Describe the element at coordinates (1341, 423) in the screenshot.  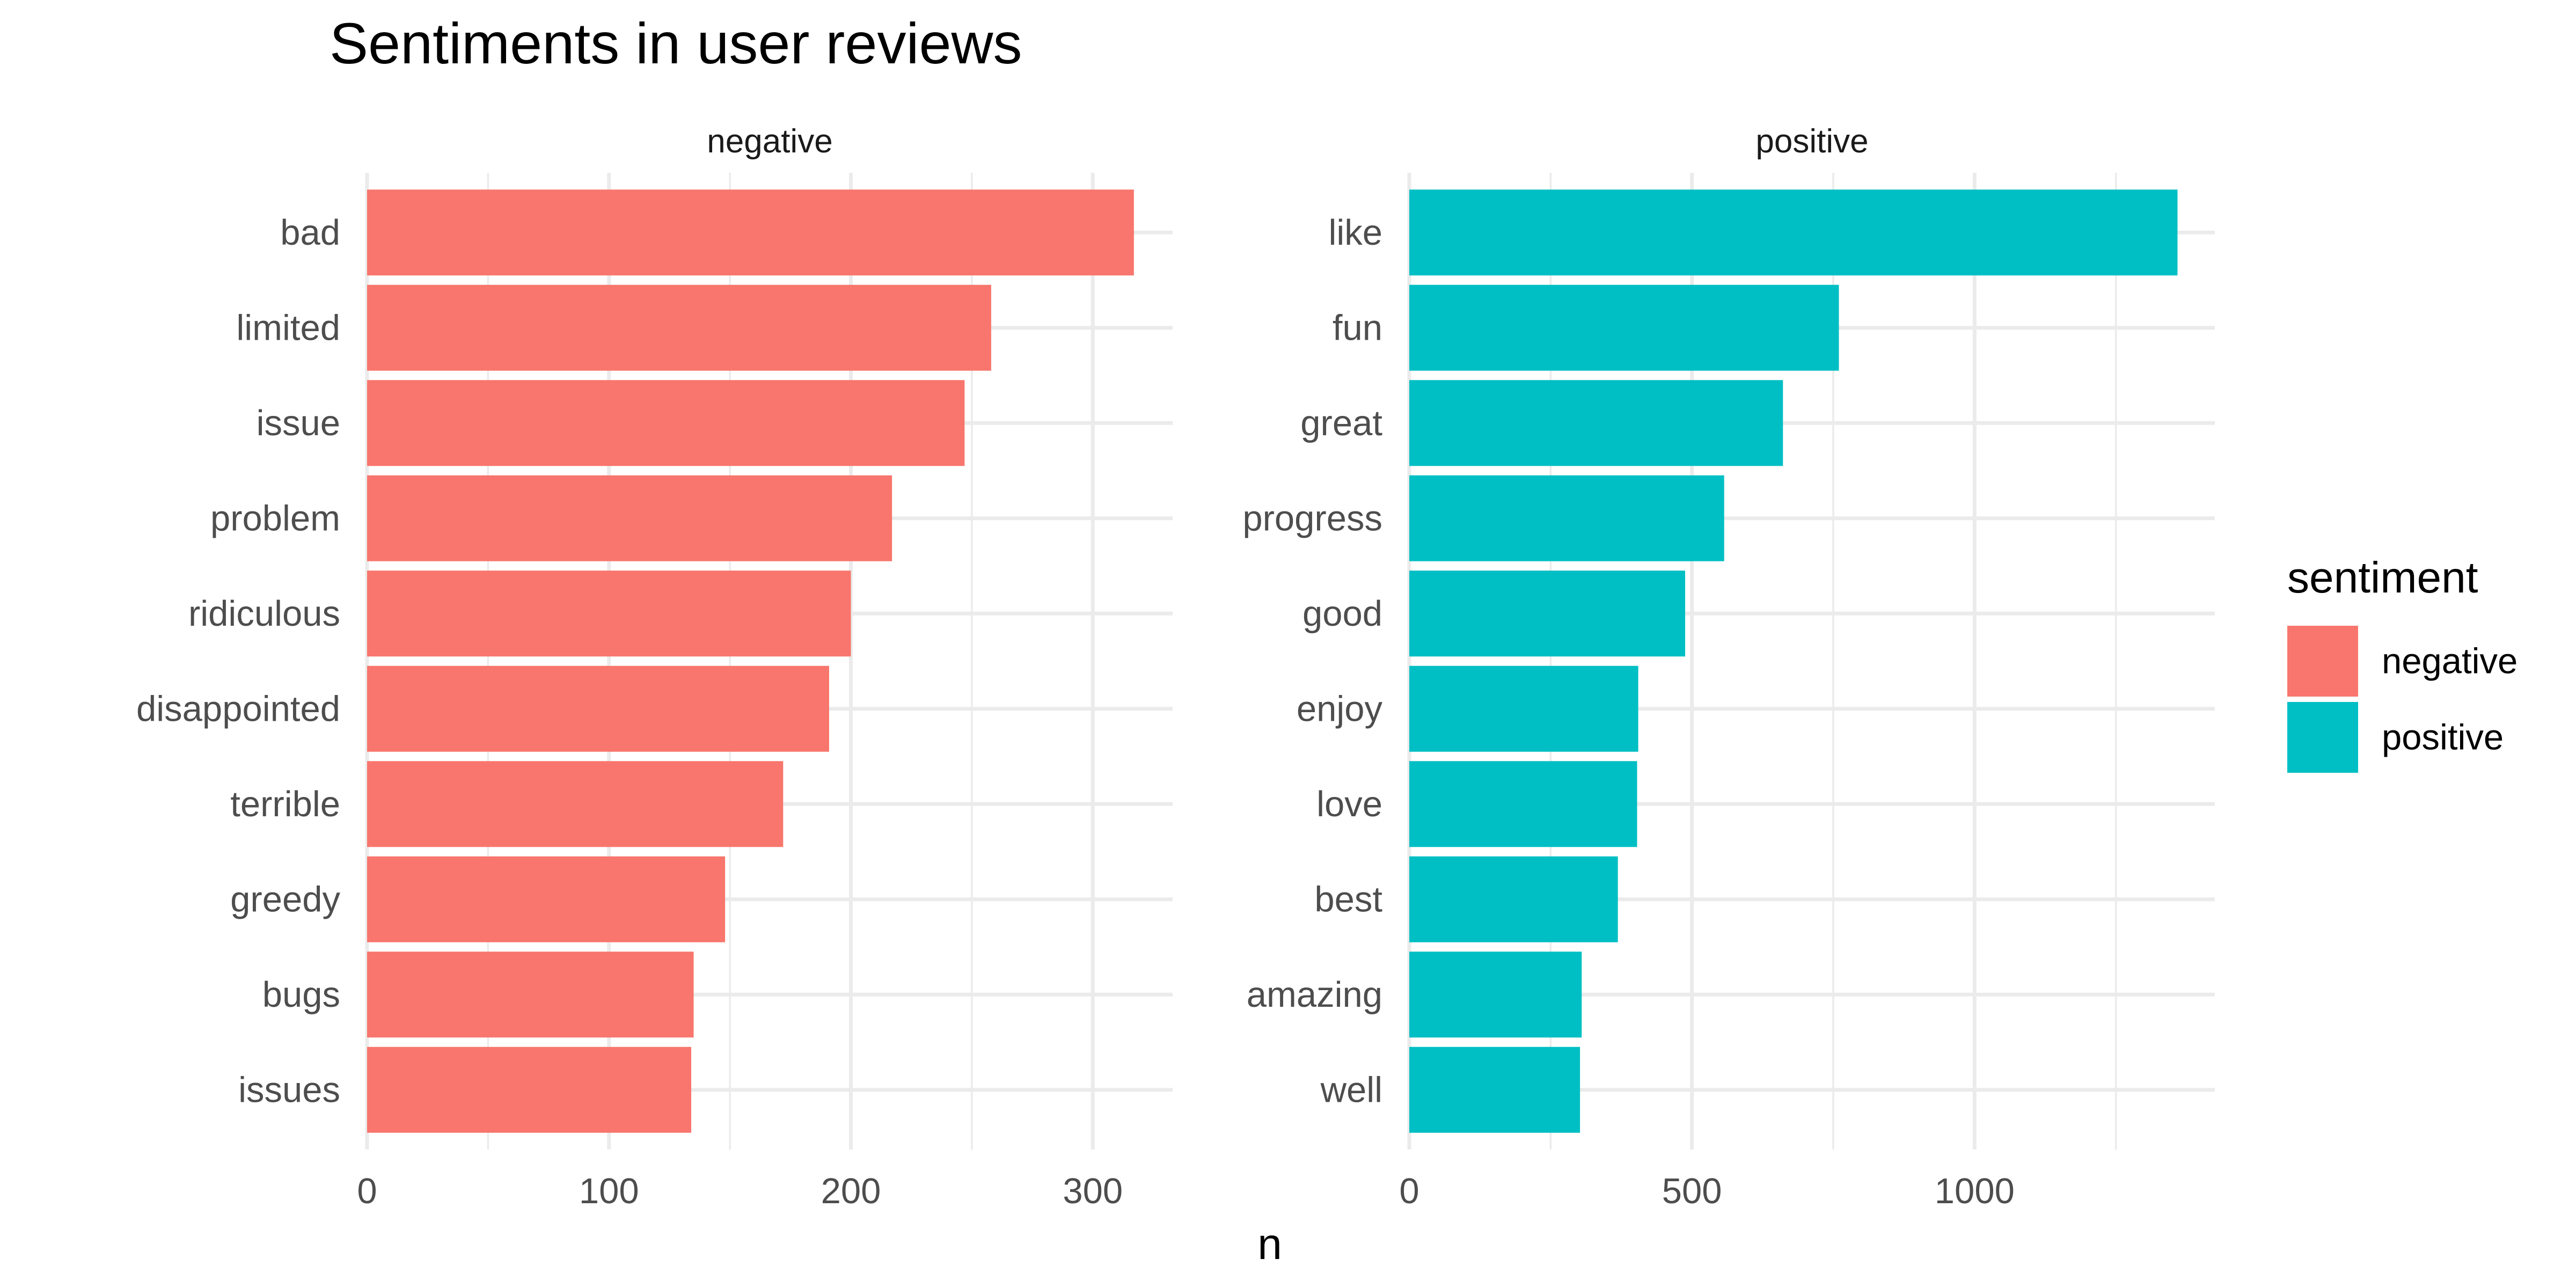
I see `y-tick-label: great` at that location.